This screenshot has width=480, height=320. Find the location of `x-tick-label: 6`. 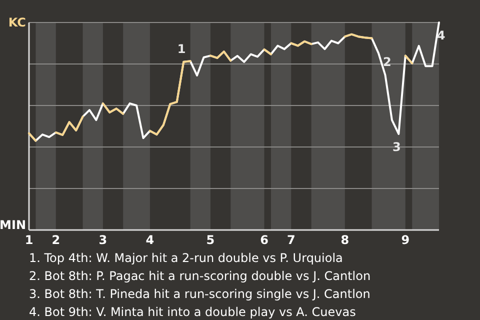

x-tick-label: 6 is located at coordinates (264, 240).